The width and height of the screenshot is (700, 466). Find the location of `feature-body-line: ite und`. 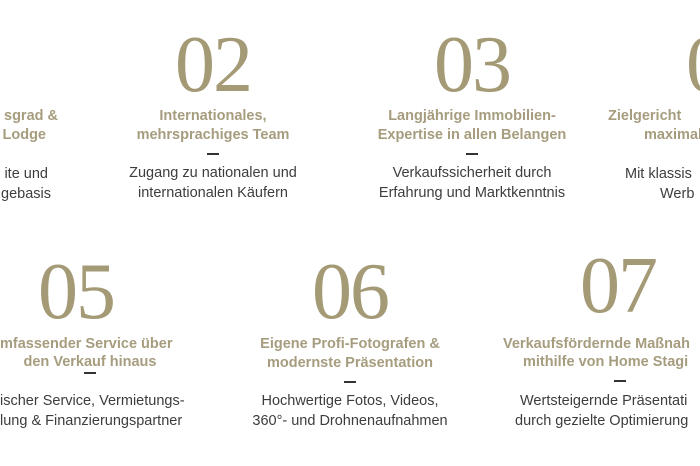

feature-body-line: ite und is located at coordinates (26, 174).